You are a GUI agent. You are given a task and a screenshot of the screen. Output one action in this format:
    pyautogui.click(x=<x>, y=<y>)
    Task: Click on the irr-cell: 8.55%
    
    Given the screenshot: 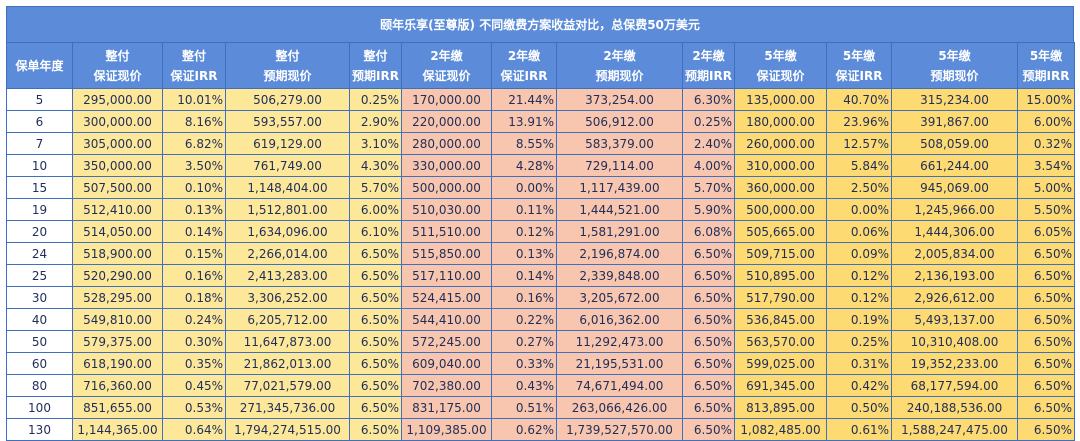 What is the action you would take?
    pyautogui.click(x=524, y=143)
    